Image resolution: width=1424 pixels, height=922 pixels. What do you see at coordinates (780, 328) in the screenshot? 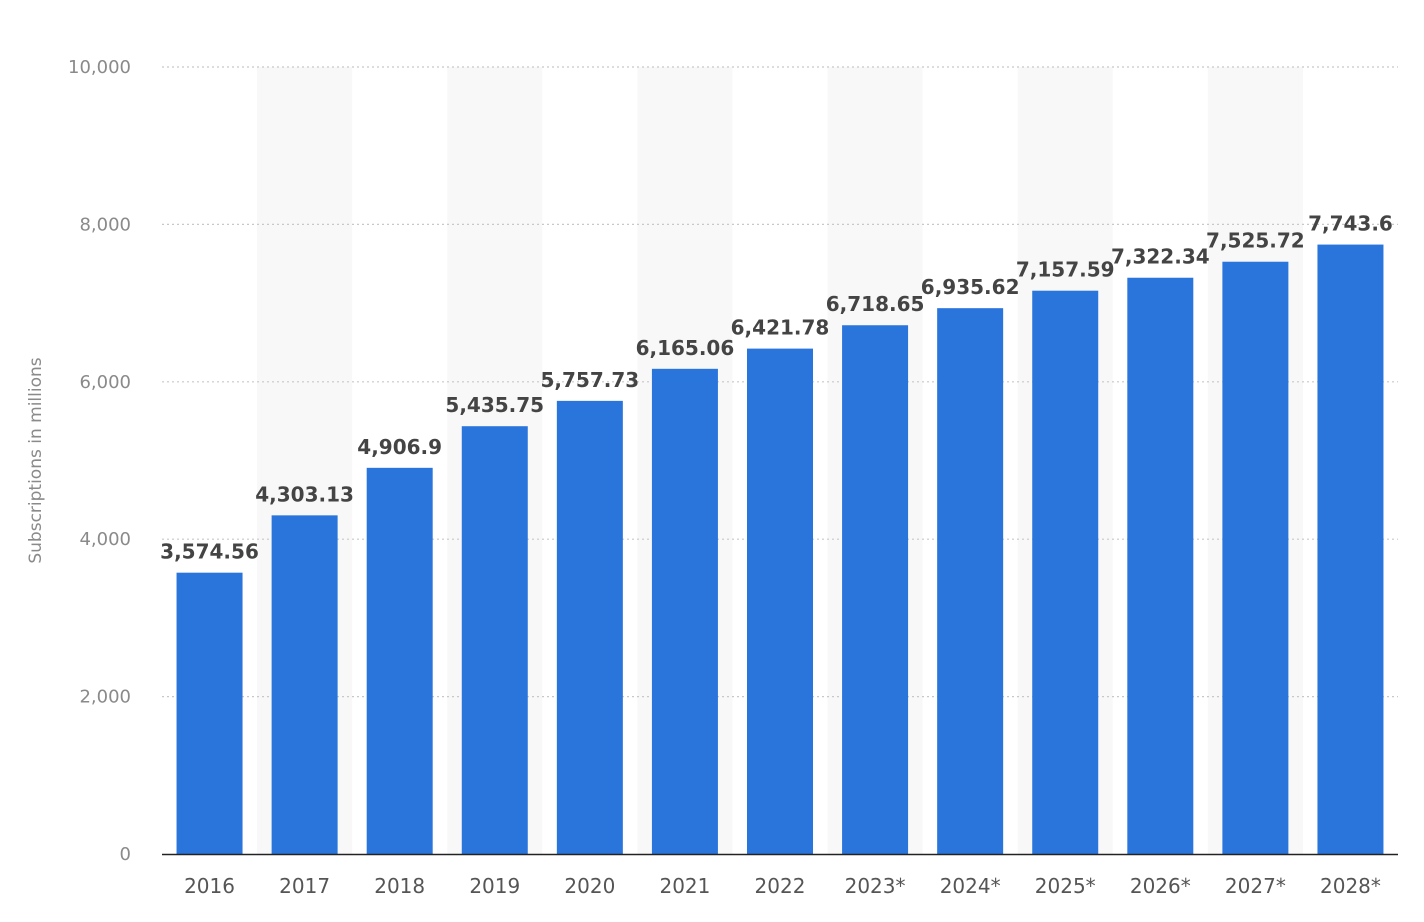
I see `data-label: 6,421.78` at bounding box center [780, 328].